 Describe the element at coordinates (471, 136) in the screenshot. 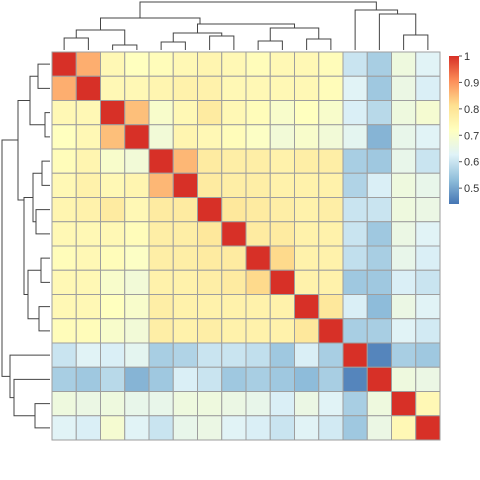

I see `colorbar-tick-label: 0.7` at that location.